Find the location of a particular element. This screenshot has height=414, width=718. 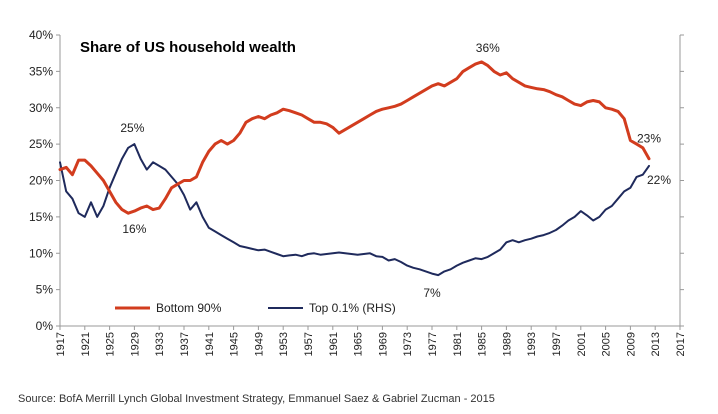

y-tick-label: 35% is located at coordinates (41, 71).